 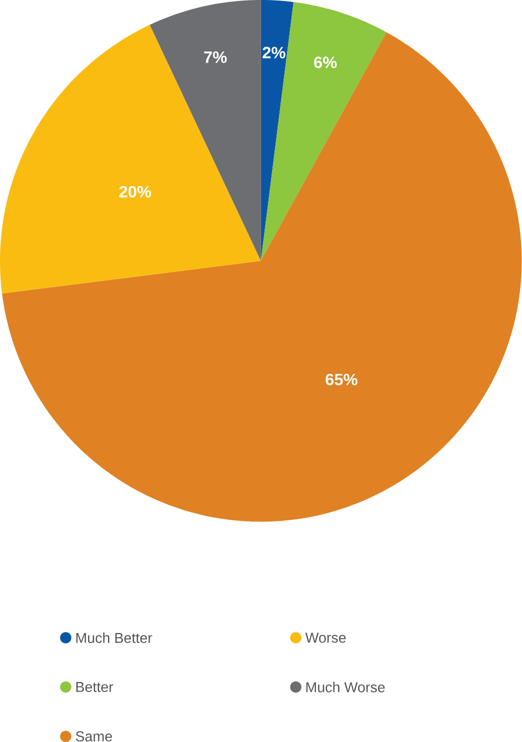 I want to click on legend-label: Same, so click(x=94, y=736).